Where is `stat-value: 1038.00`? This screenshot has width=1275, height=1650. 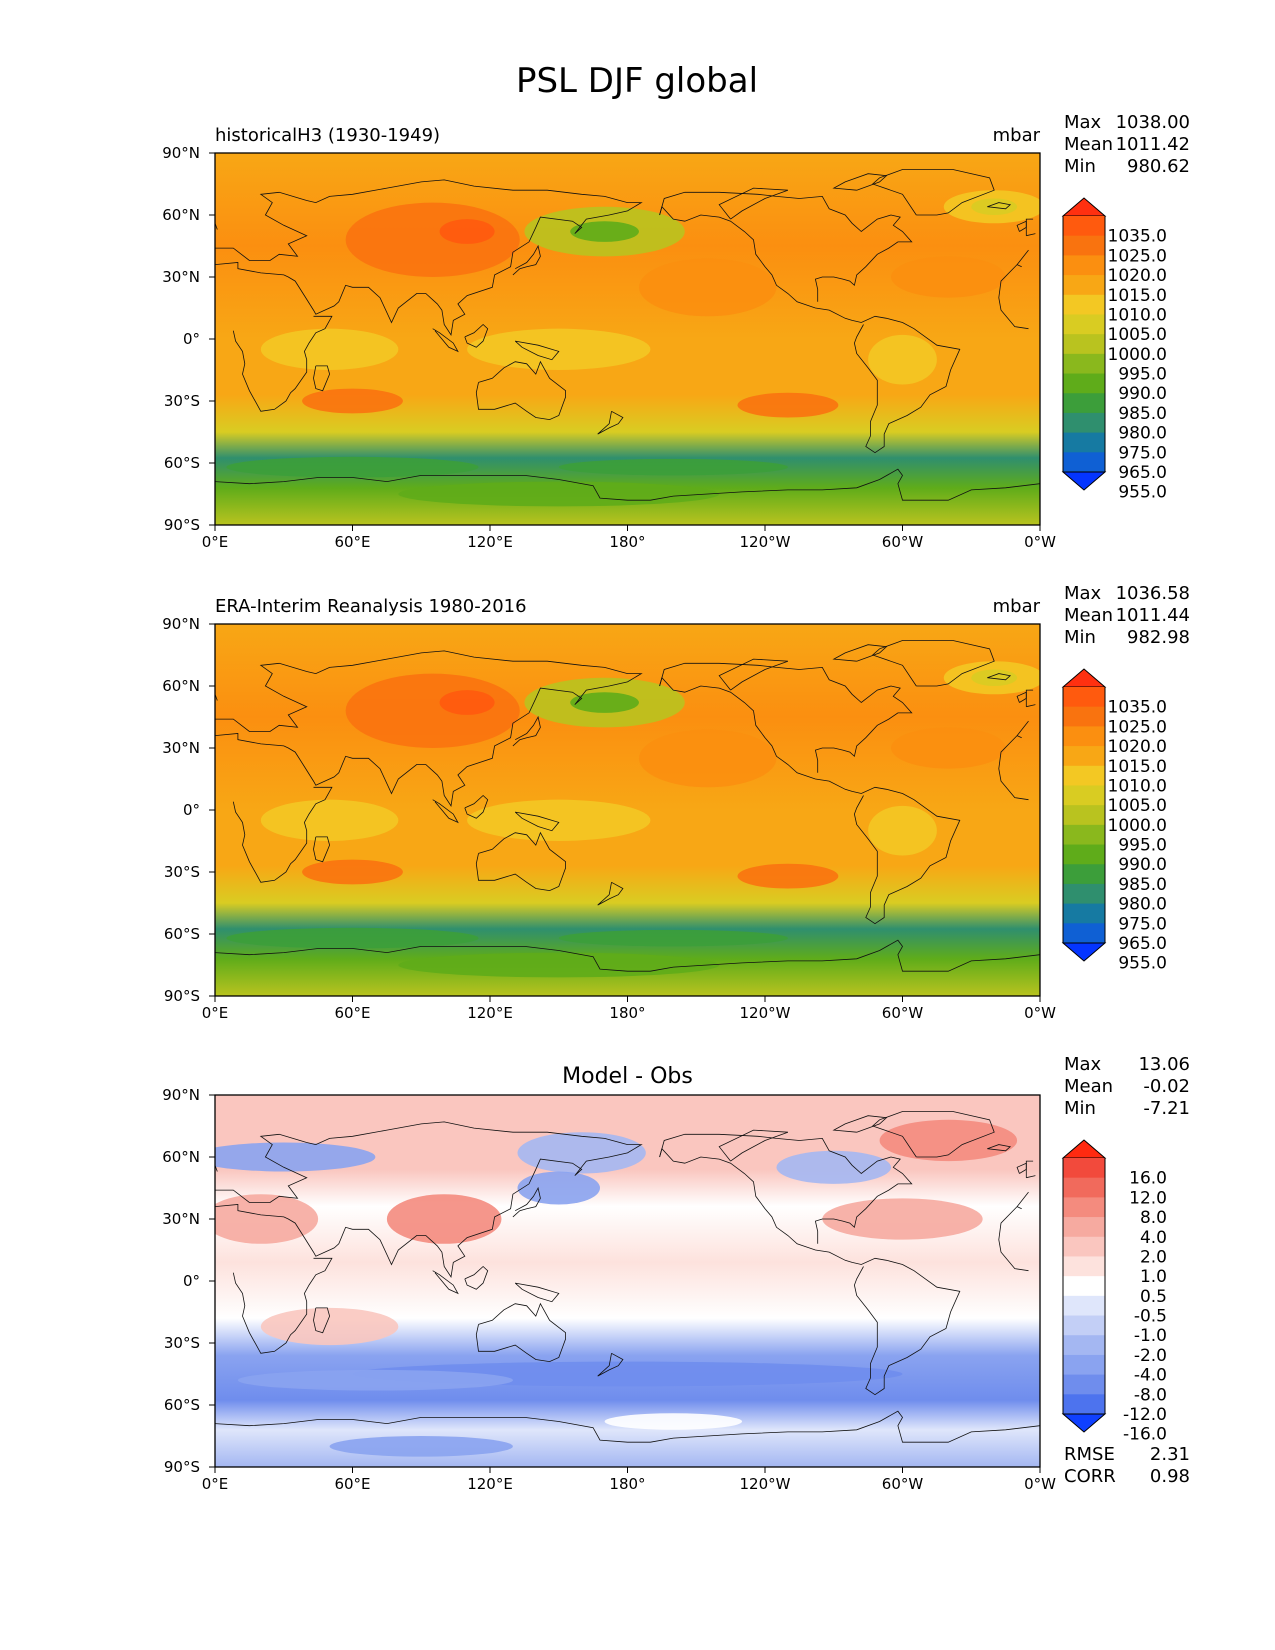 stat-value: 1038.00 is located at coordinates (1153, 122).